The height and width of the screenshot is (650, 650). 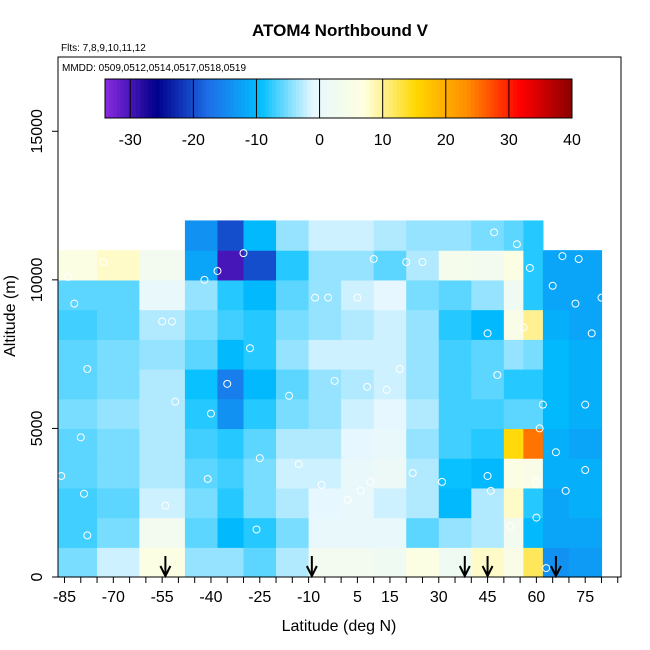 What do you see at coordinates (37, 280) in the screenshot?
I see `y-tick-label: 10000` at bounding box center [37, 280].